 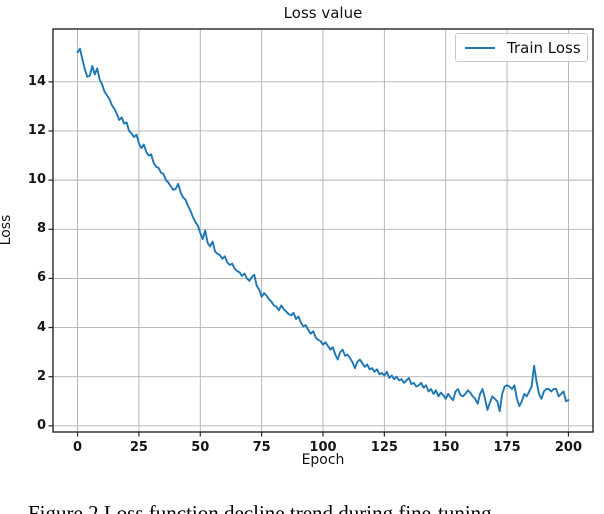 I want to click on y-axis-label: Loss, so click(x=7, y=230).